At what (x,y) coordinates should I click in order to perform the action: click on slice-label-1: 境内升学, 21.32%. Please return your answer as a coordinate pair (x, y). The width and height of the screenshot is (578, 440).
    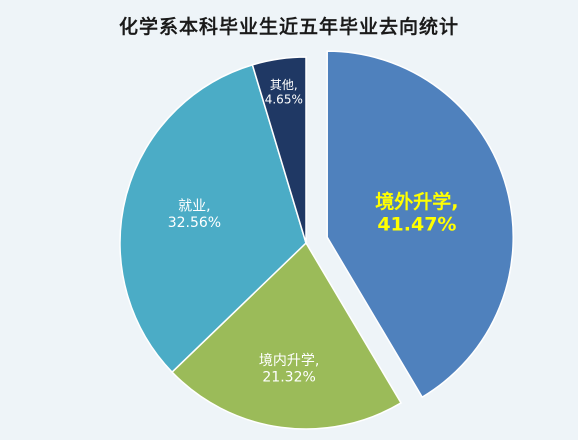
    Looking at the image, I should click on (289, 369).